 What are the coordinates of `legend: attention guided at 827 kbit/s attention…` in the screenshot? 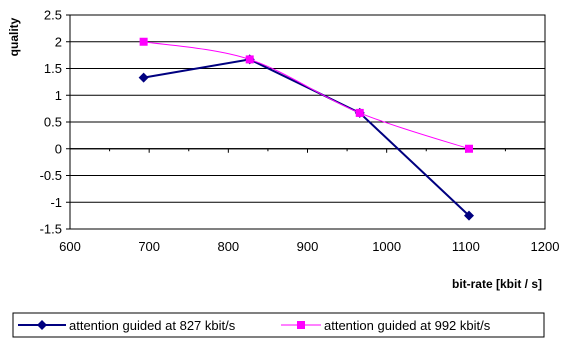 It's located at (278, 325).